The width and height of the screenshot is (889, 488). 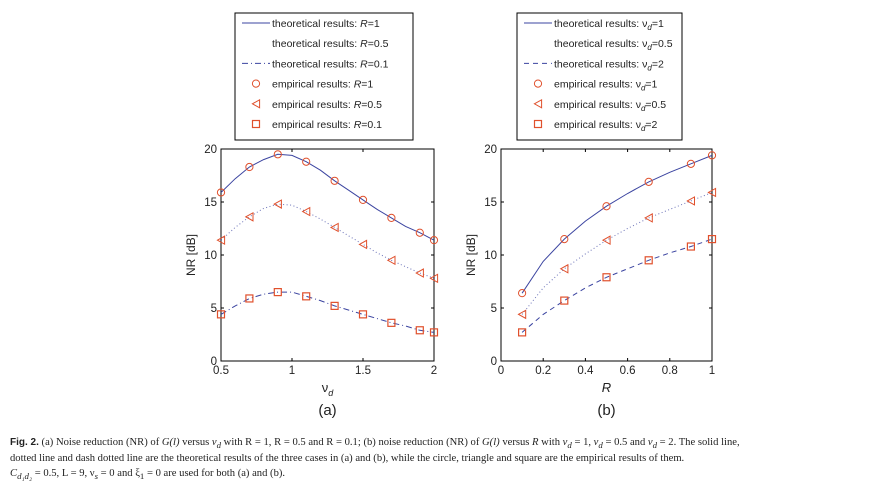 What do you see at coordinates (63, 473) in the screenshot?
I see `caption-text: = 0.5, L = 9, ν` at bounding box center [63, 473].